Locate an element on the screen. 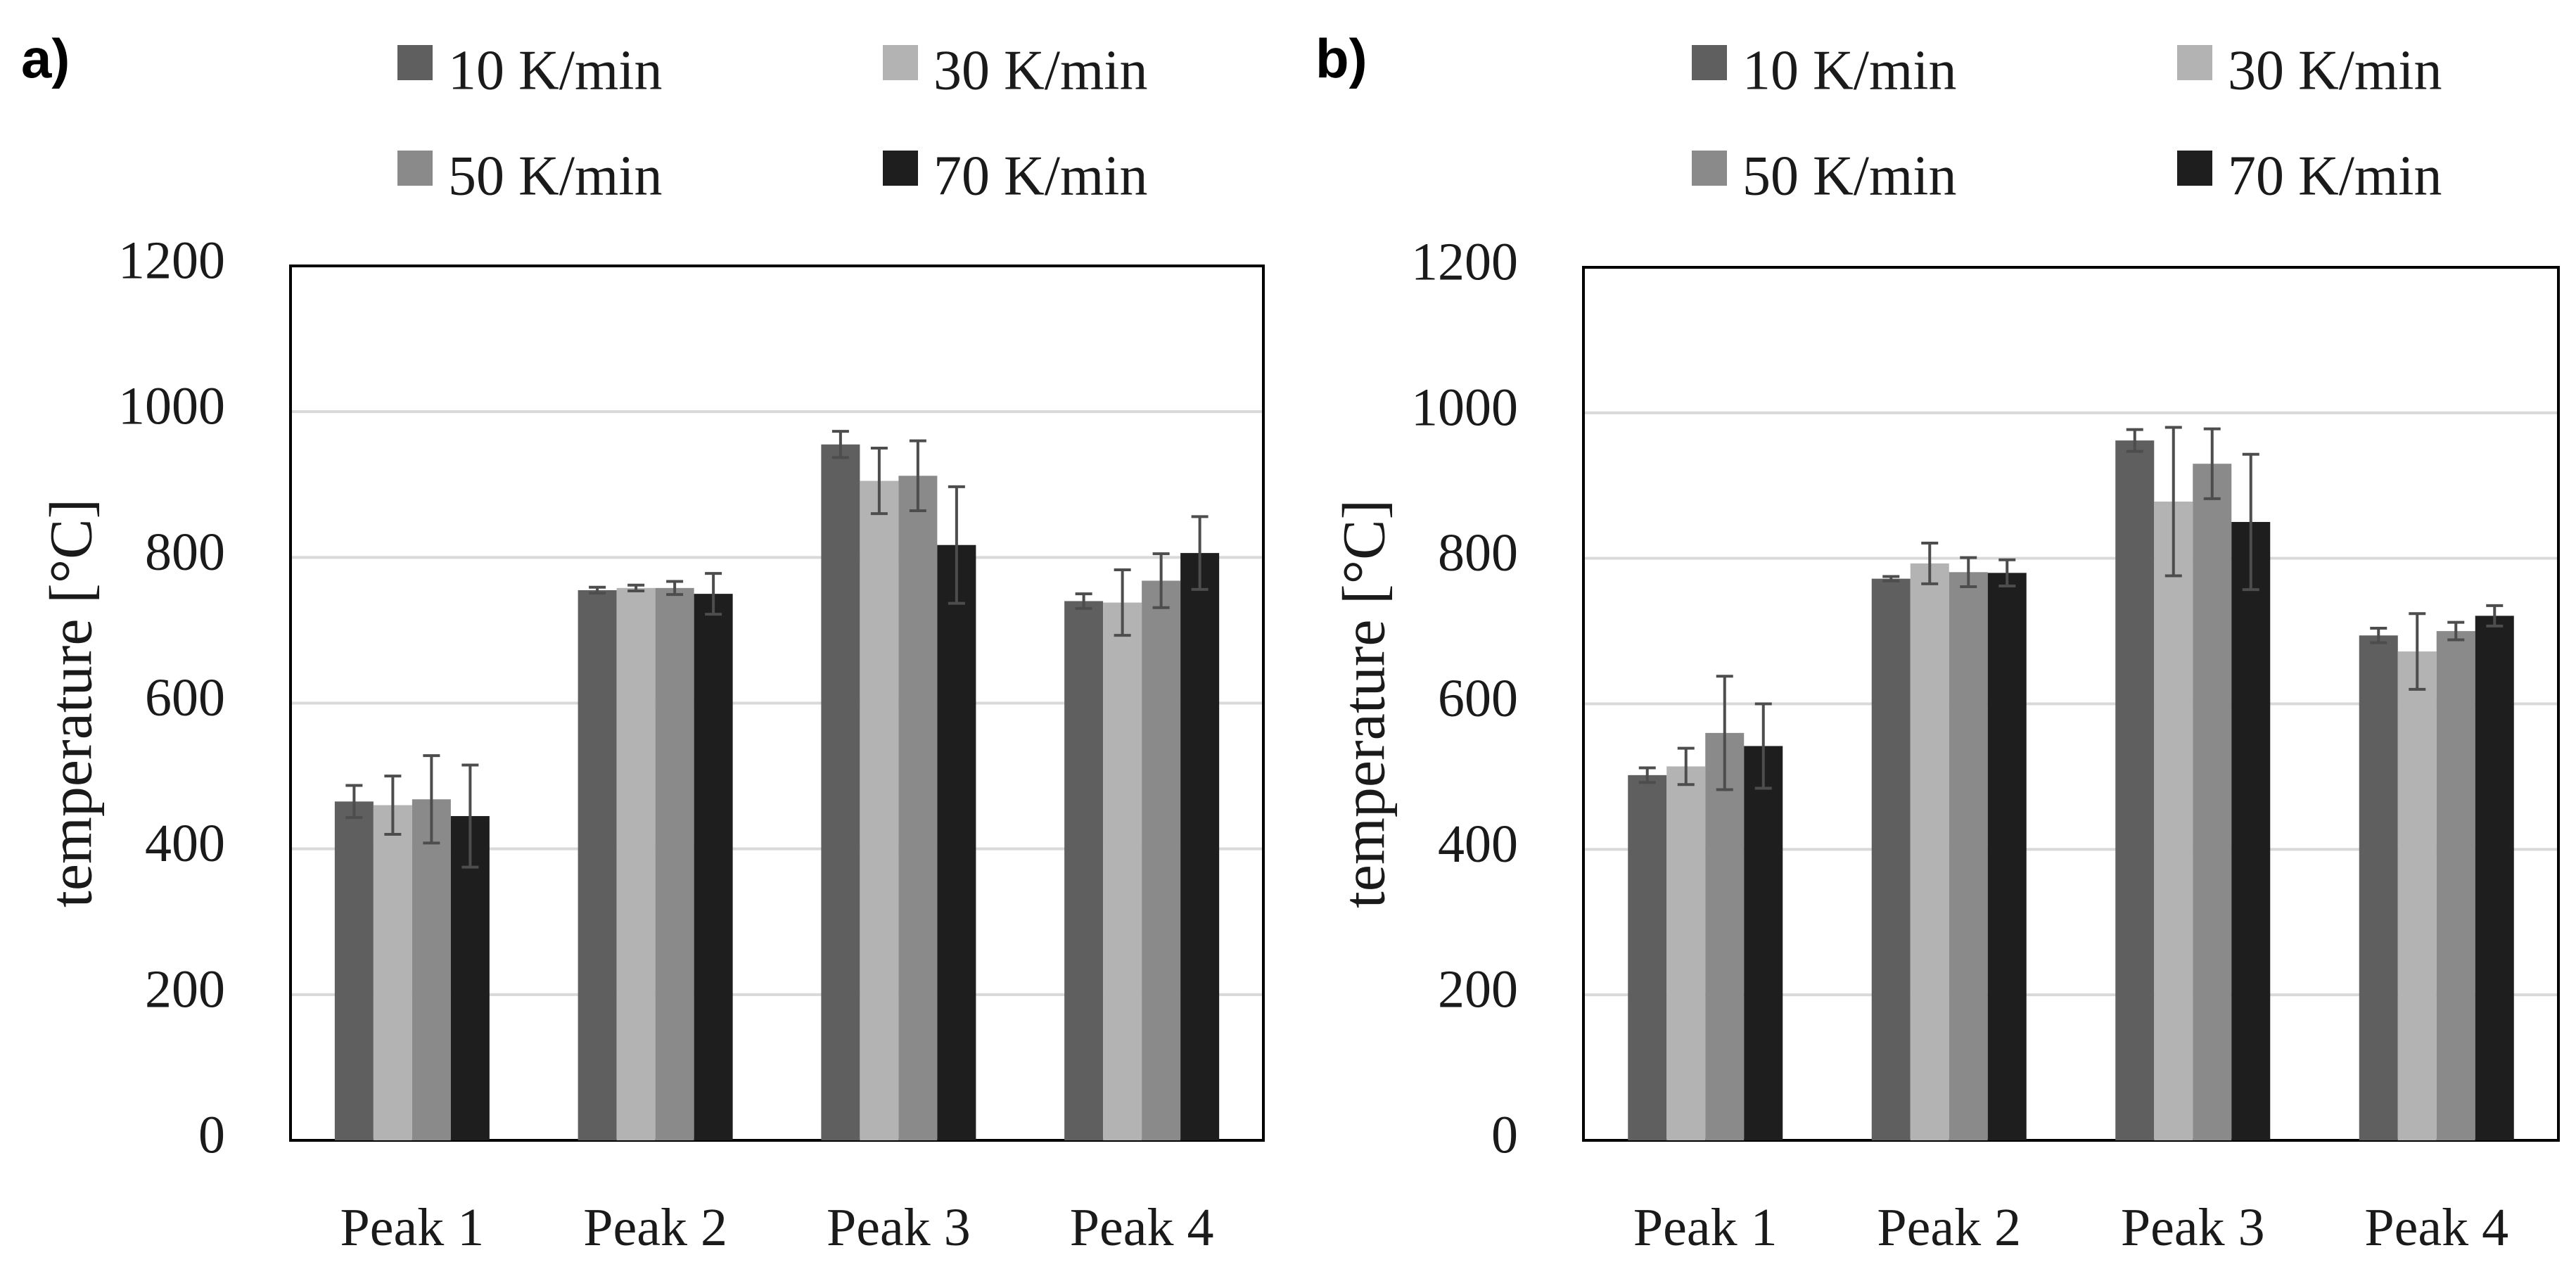 The width and height of the screenshot is (2576, 1274). panel-label: a) is located at coordinates (45, 58).